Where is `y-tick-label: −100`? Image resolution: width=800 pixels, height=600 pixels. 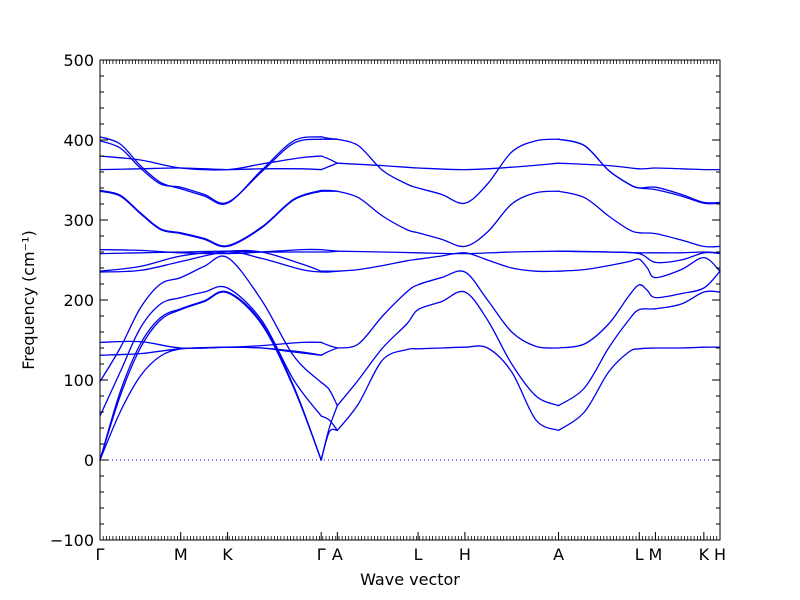 y-tick-label: −100 is located at coordinates (72, 540).